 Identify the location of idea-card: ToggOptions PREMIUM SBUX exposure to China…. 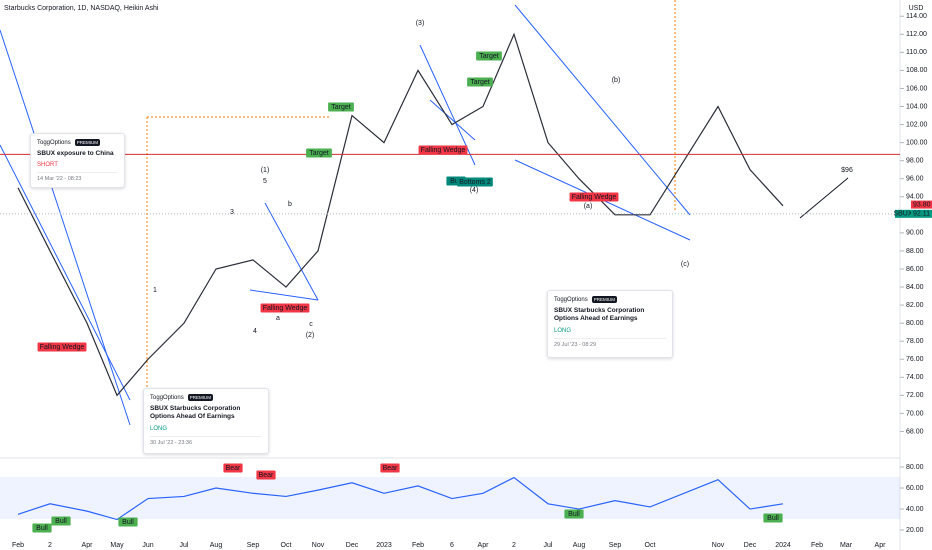
(77, 160).